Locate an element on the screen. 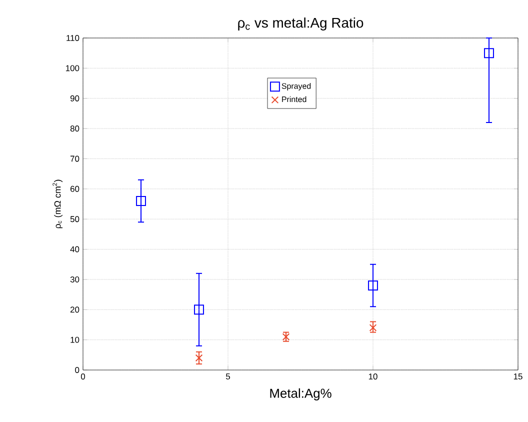 This screenshot has width=528, height=422. y-tick-label: 50 is located at coordinates (75, 219).